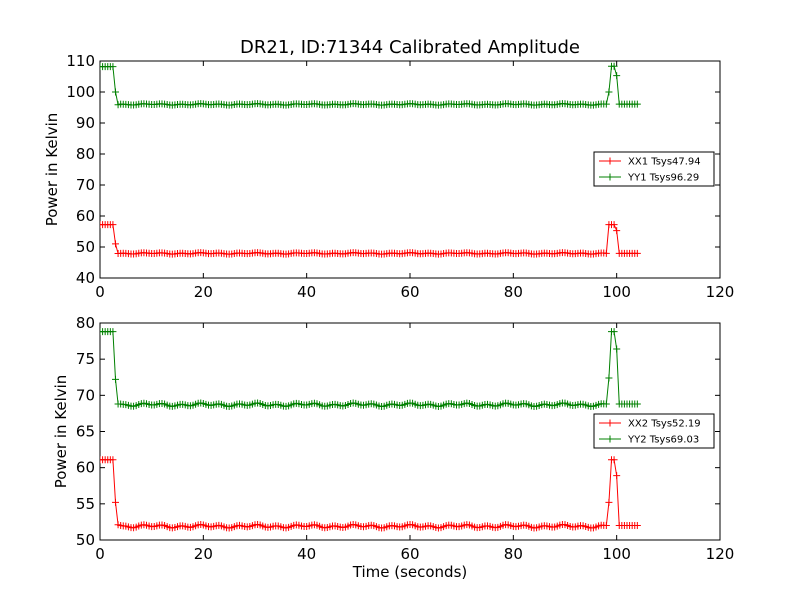 This screenshot has width=800, height=600. I want to click on figure-title: DR21, ID:71344 Calibrated Amplitude, so click(410, 47).